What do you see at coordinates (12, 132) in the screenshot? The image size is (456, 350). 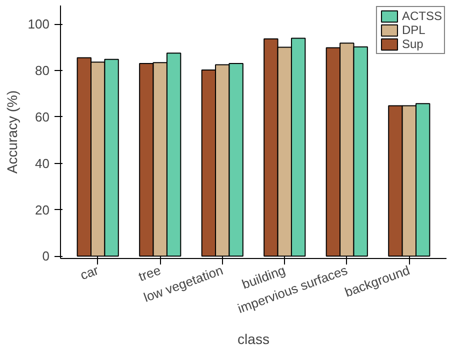 I see `y-axis-title: Accuracy (%)` at bounding box center [12, 132].